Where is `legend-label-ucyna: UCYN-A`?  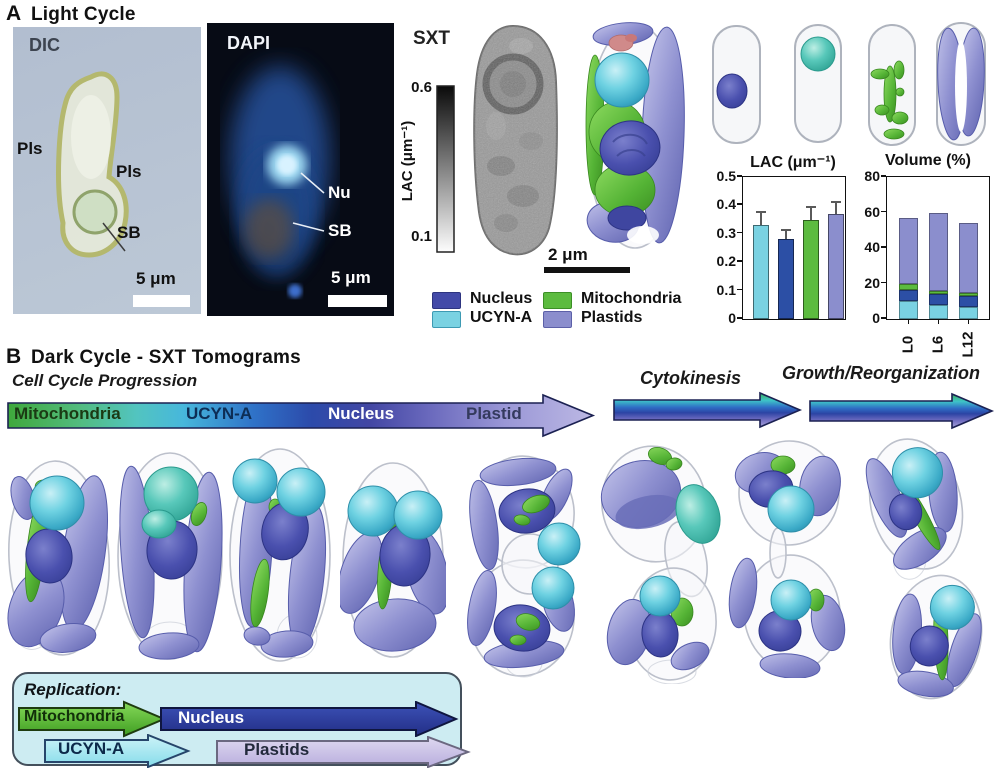
legend-label-ucyna: UCYN-A is located at coordinates (501, 317).